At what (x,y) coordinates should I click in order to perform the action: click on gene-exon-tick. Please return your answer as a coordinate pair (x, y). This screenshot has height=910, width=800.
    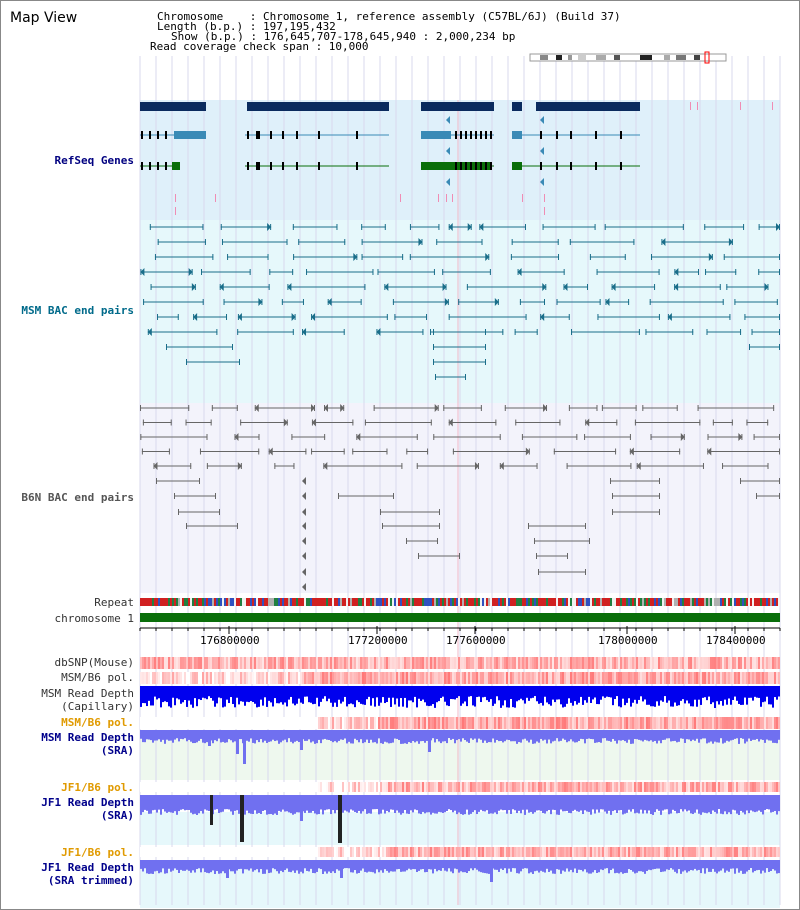
    Looking at the image, I should click on (259, 166).